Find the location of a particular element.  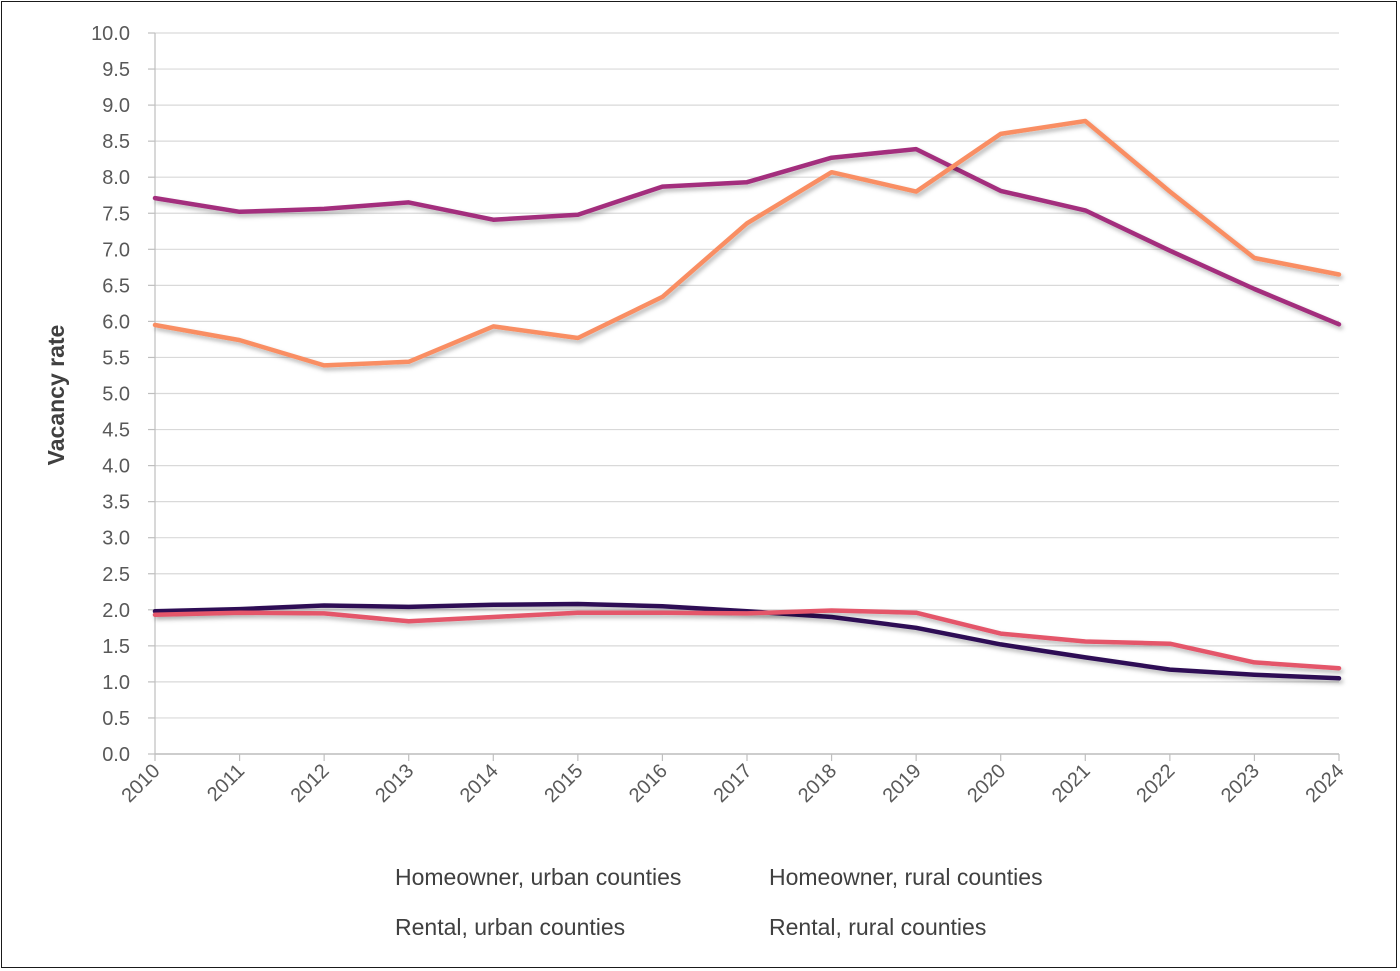

y-axis-label: Vacancy rate is located at coordinates (56, 395).